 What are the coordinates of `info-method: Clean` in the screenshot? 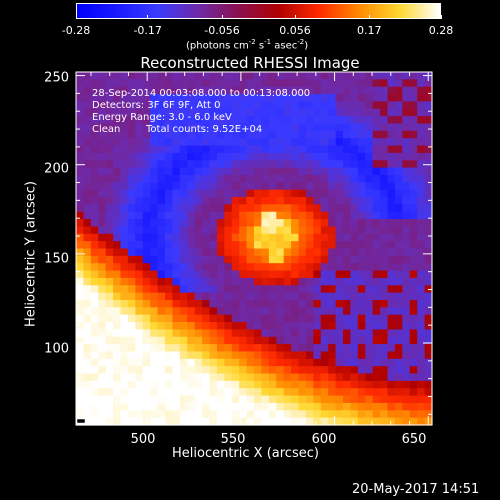 It's located at (106, 129).